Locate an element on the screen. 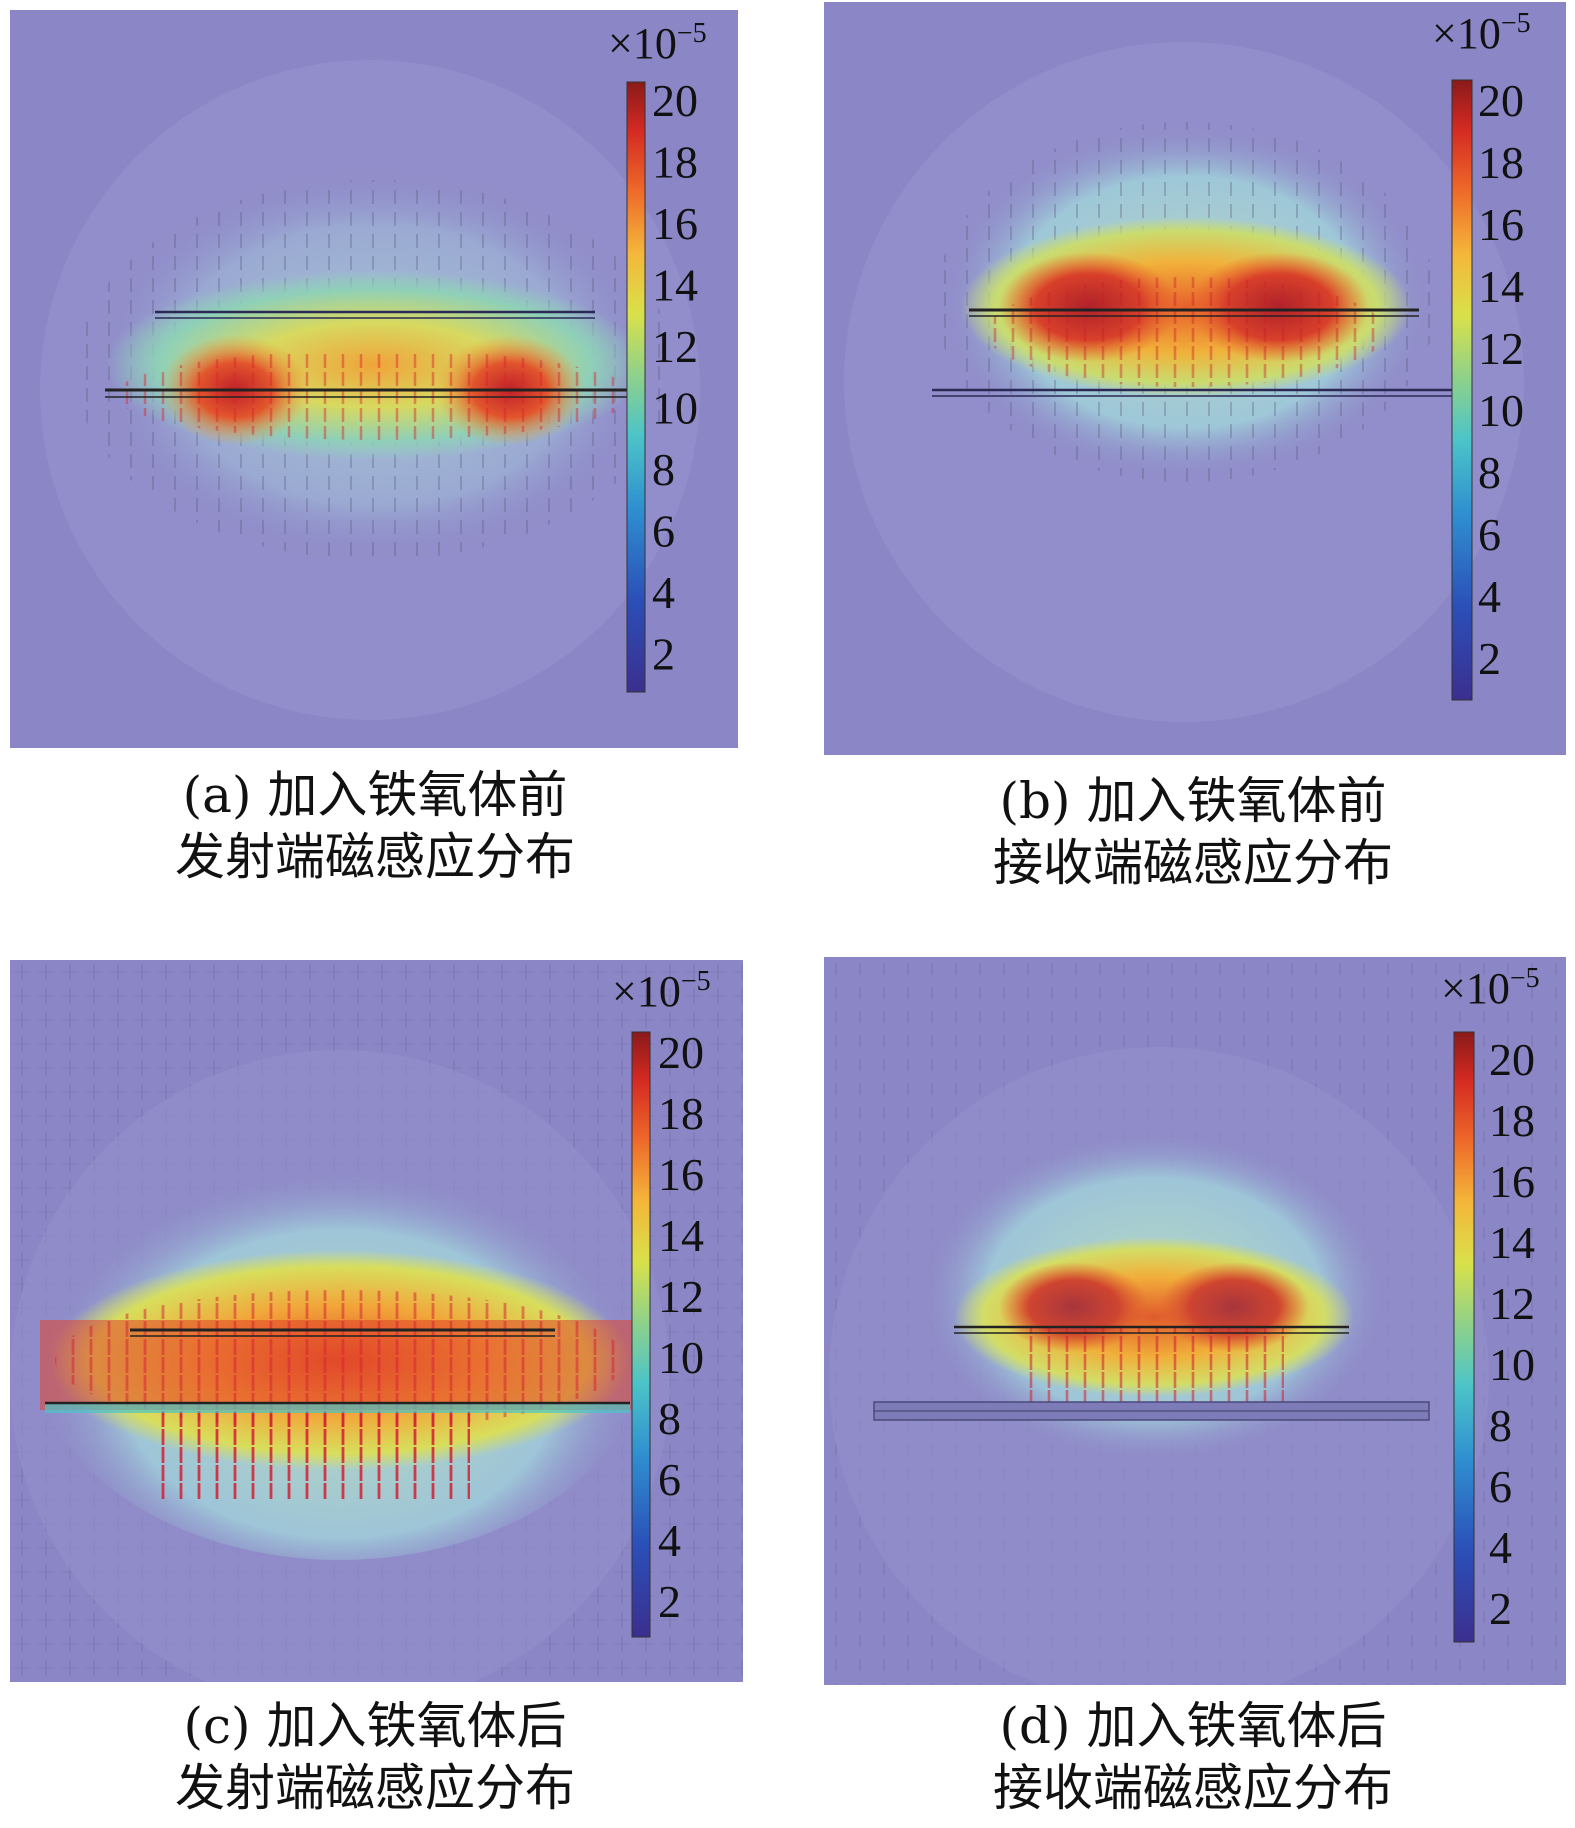  caption-c-line2: 发射端磁感应分布 is located at coordinates (375, 1788).